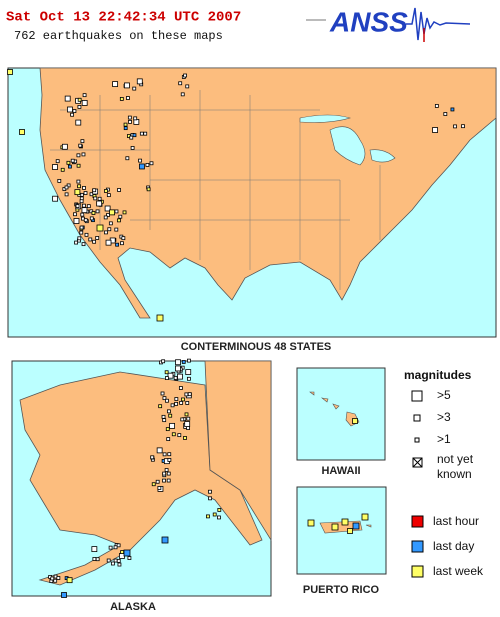 The width and height of the screenshot is (500, 617). Describe the element at coordinates (444, 439) in the screenshot. I see `legend-label: >1` at that location.